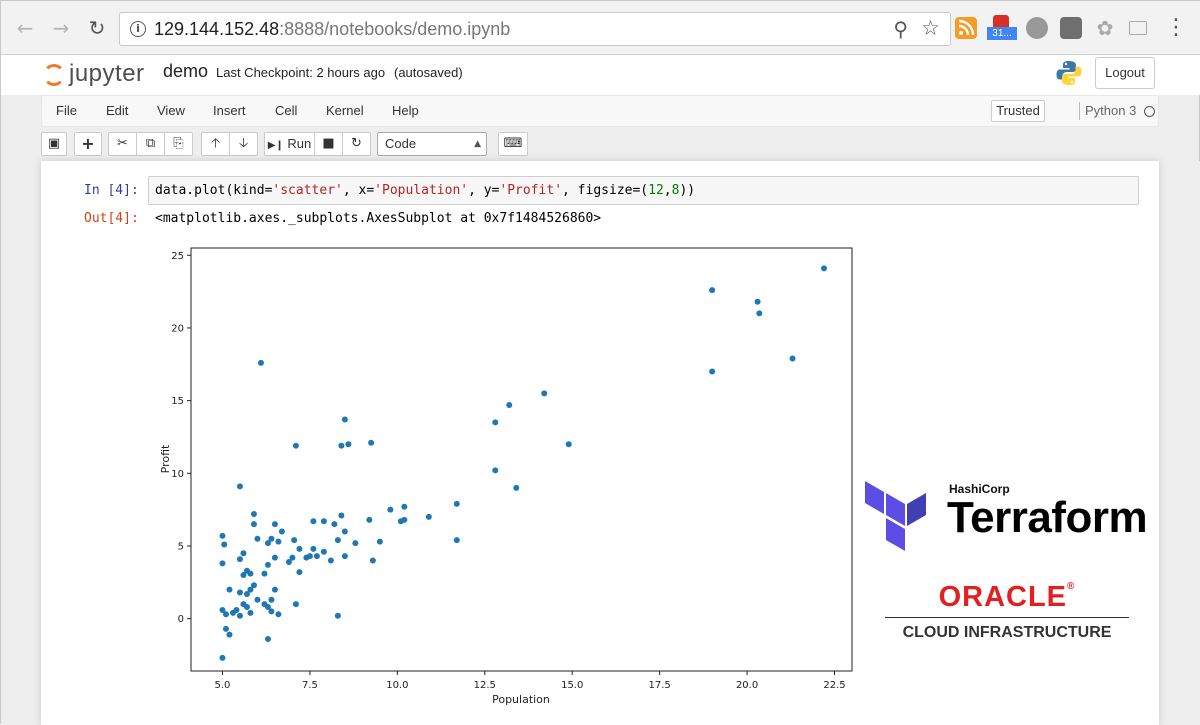 The image size is (1200, 725). I want to click on command-palette-button: ⌨, so click(513, 144).